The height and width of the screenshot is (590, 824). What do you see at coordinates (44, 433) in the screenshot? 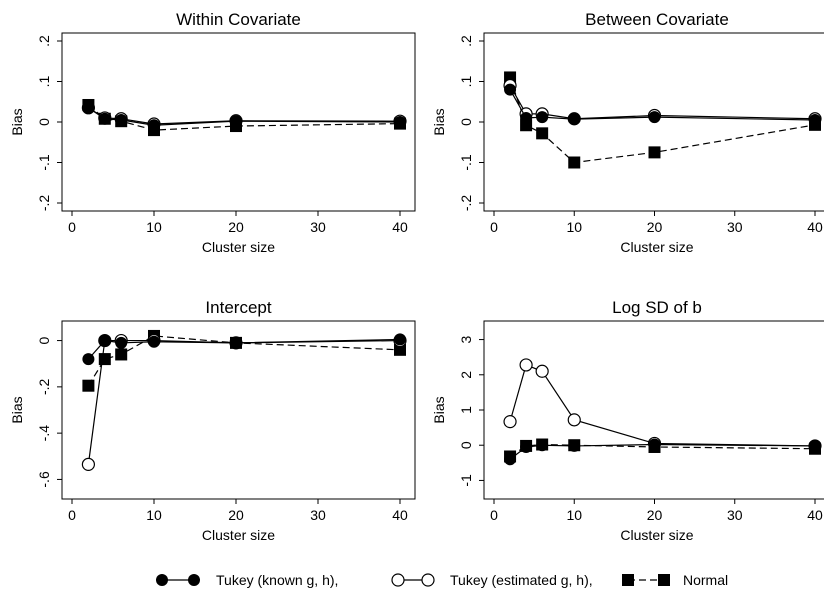
I see `y-tick-label: -.4` at bounding box center [44, 433].